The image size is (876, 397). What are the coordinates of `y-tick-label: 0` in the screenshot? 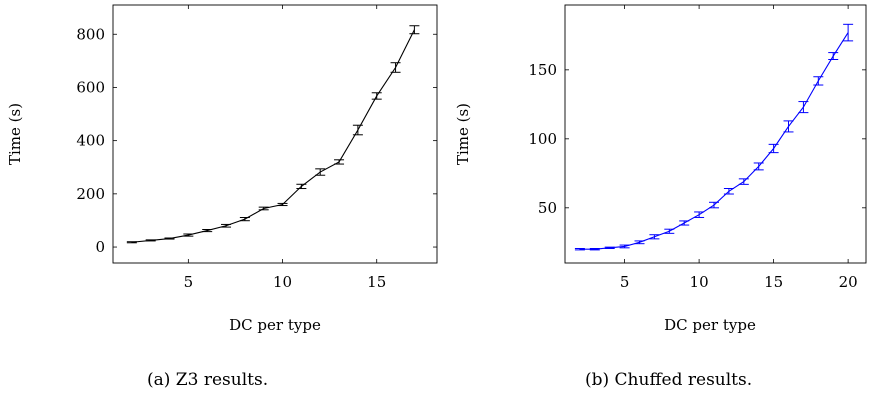 It's located at (100, 247).